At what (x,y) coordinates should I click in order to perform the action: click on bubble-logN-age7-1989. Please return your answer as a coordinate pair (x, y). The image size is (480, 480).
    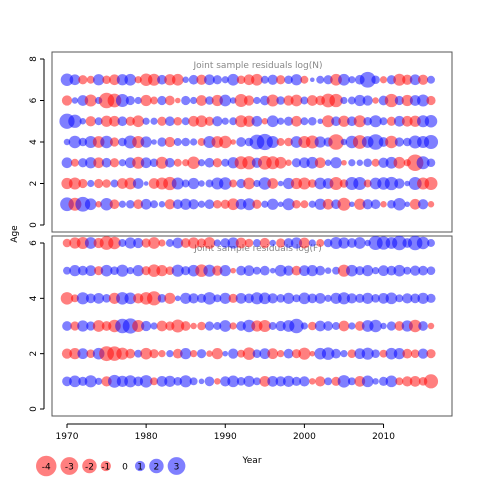
    Looking at the image, I should click on (217, 80).